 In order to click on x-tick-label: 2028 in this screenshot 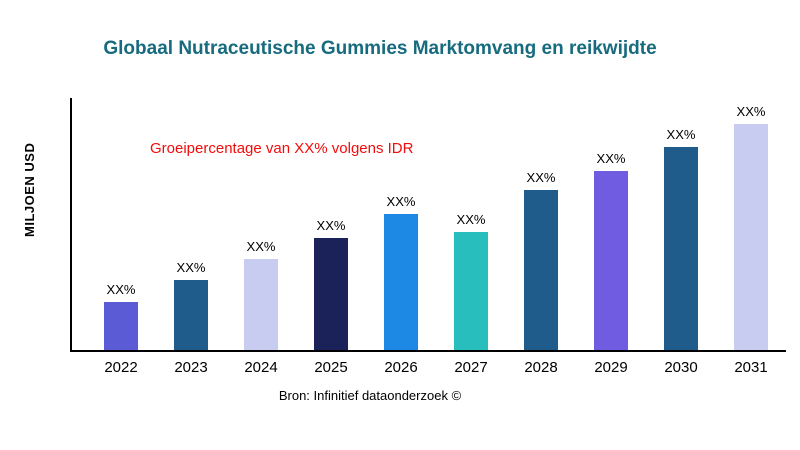, I will do `click(541, 367)`.